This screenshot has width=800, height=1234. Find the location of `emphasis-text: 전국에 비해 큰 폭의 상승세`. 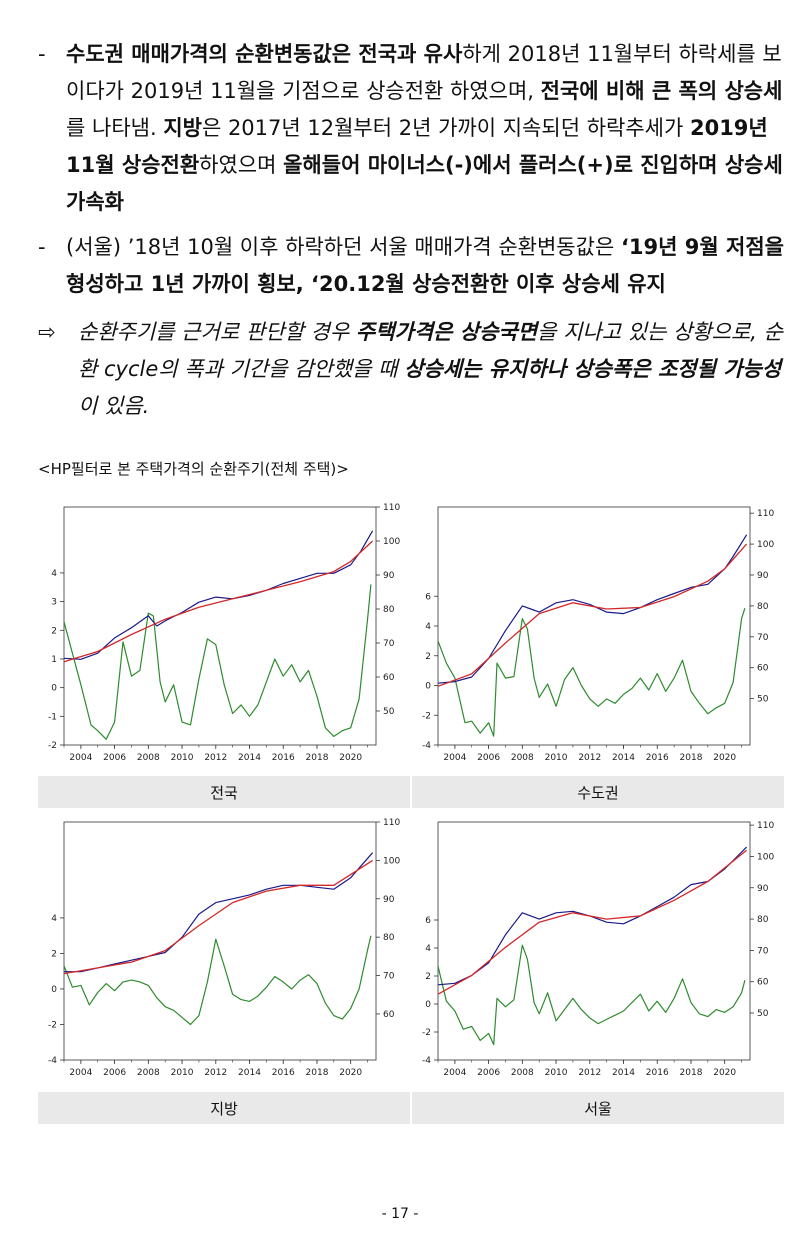

emphasis-text: 전국에 비해 큰 폭의 상승세 is located at coordinates (661, 91).